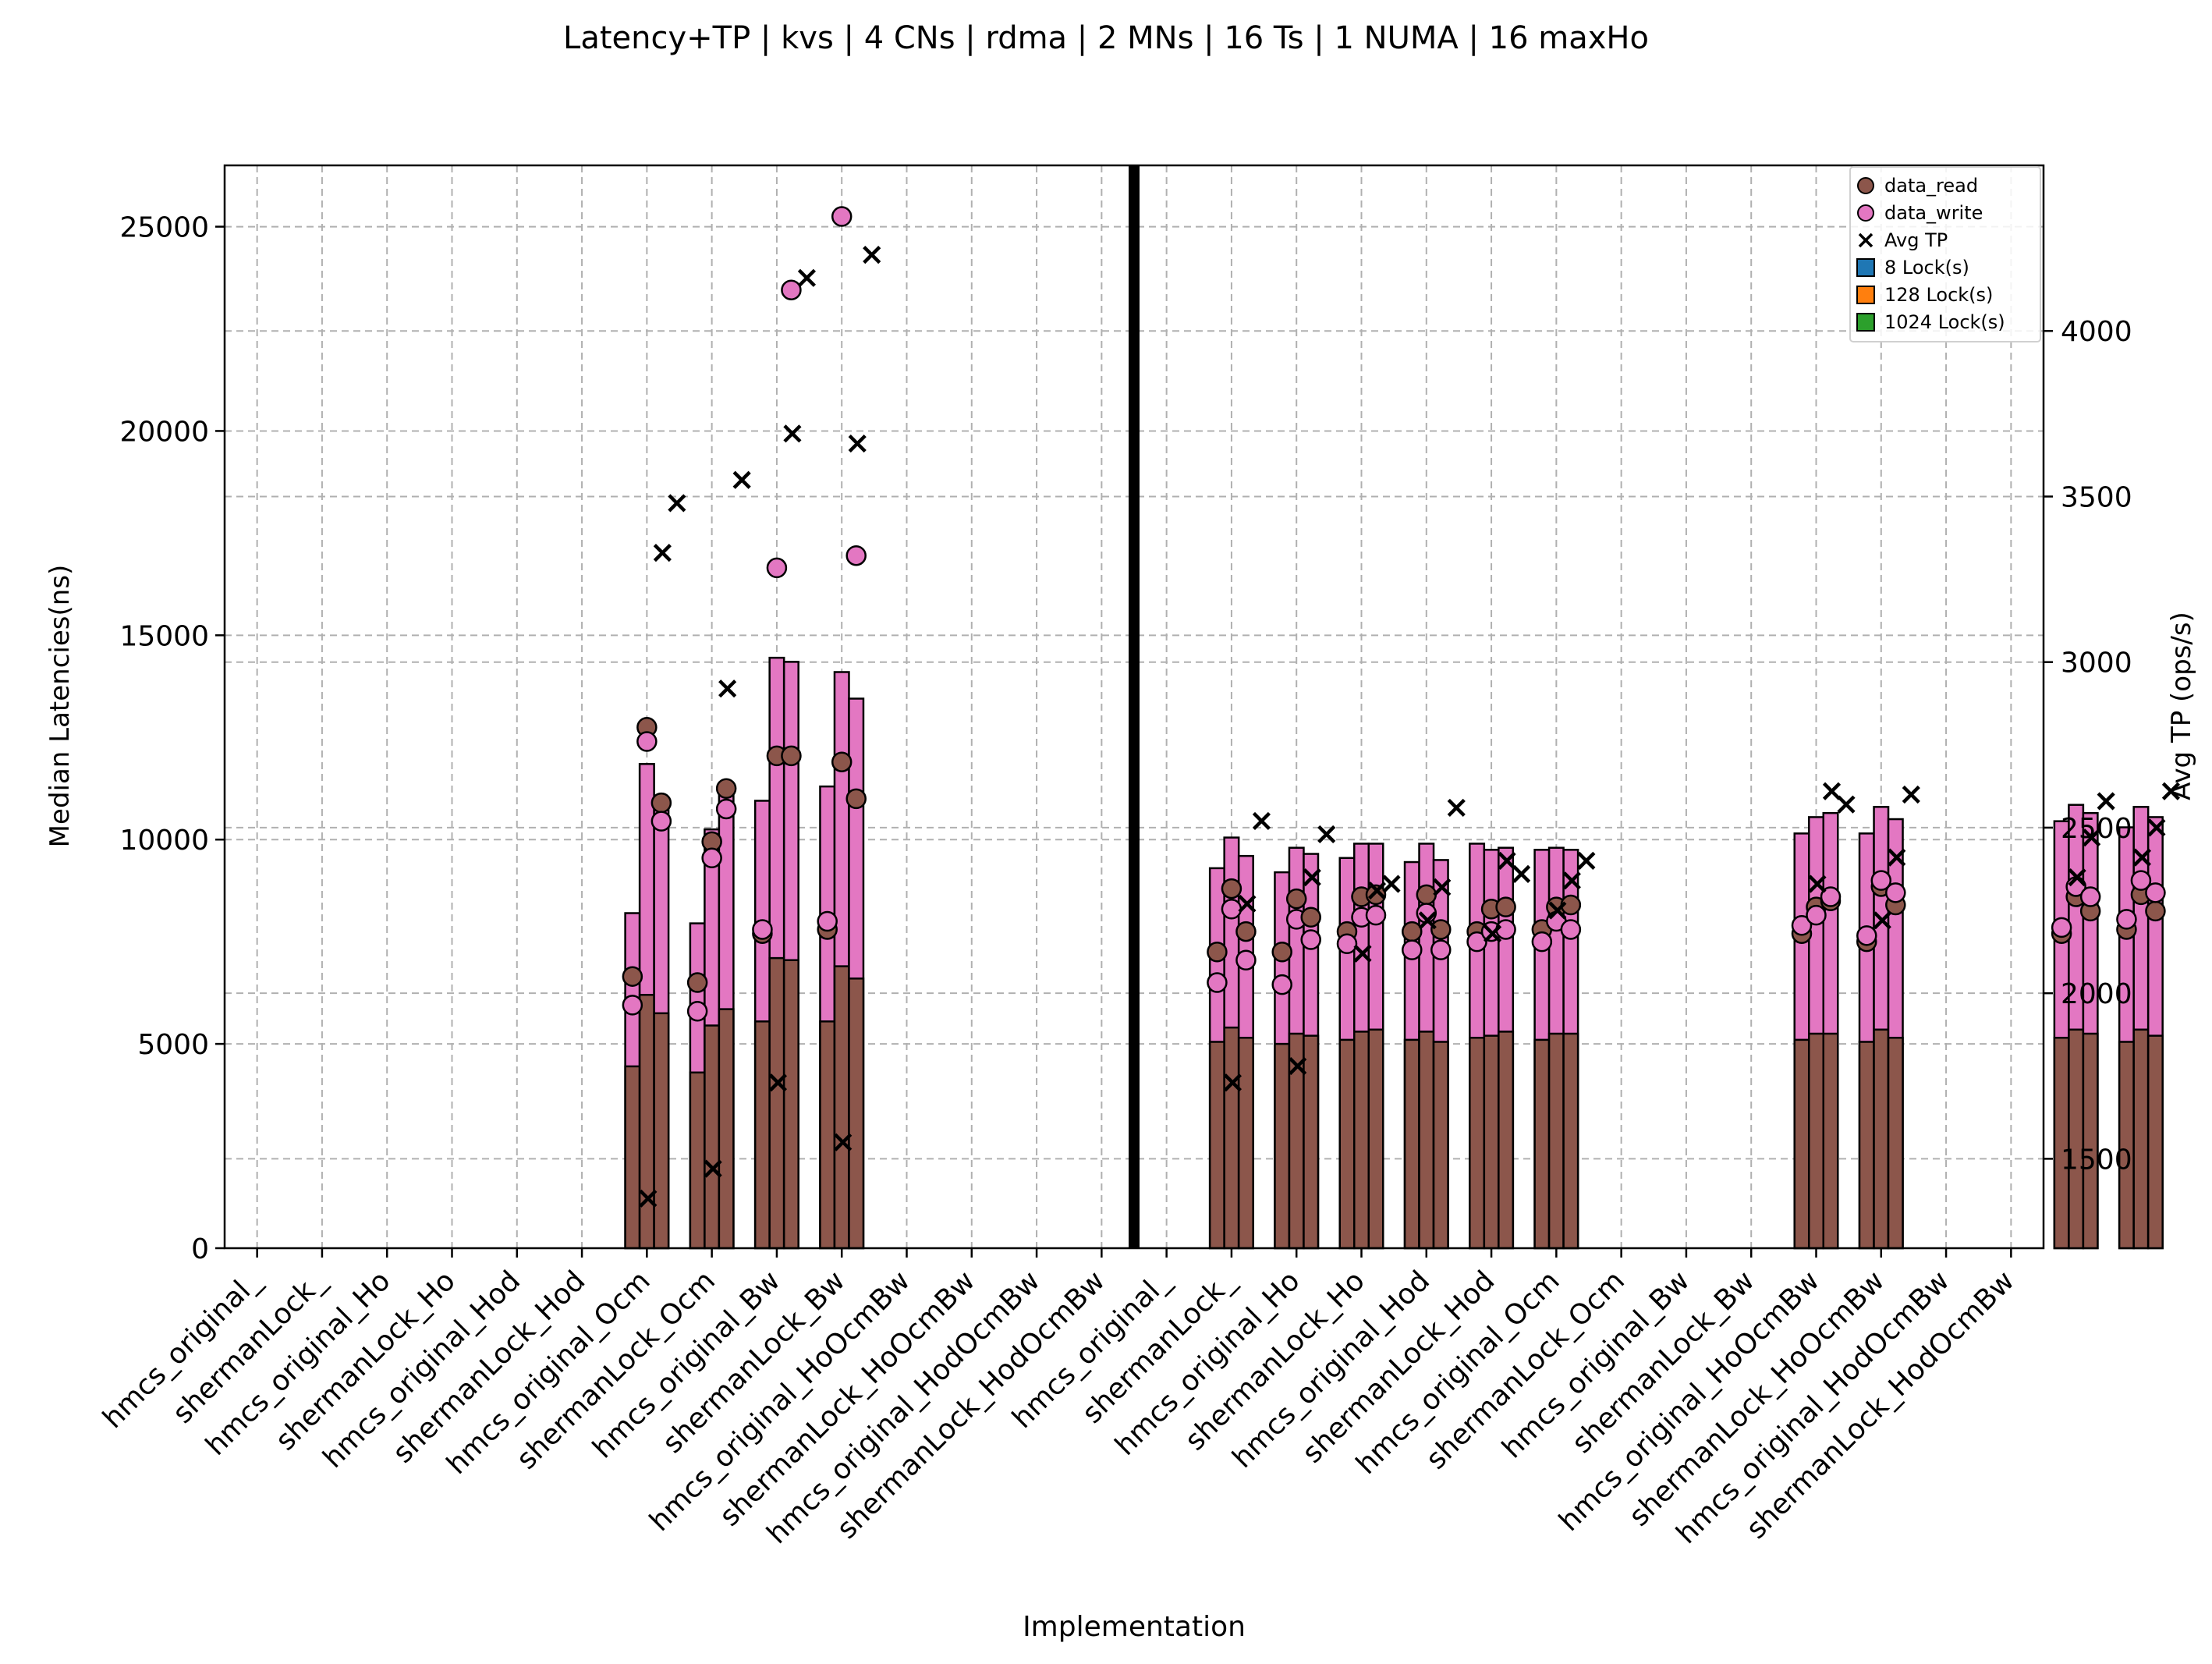 This screenshot has height=1664, width=2212. Describe the element at coordinates (2096, 994) in the screenshot. I see `y2-tick-label: 2000` at that location.